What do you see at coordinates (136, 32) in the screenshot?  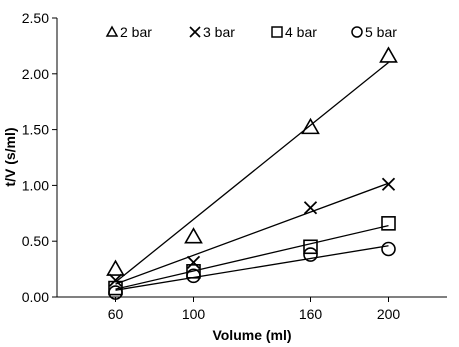 I see `legend-label: 2 bar` at bounding box center [136, 32].